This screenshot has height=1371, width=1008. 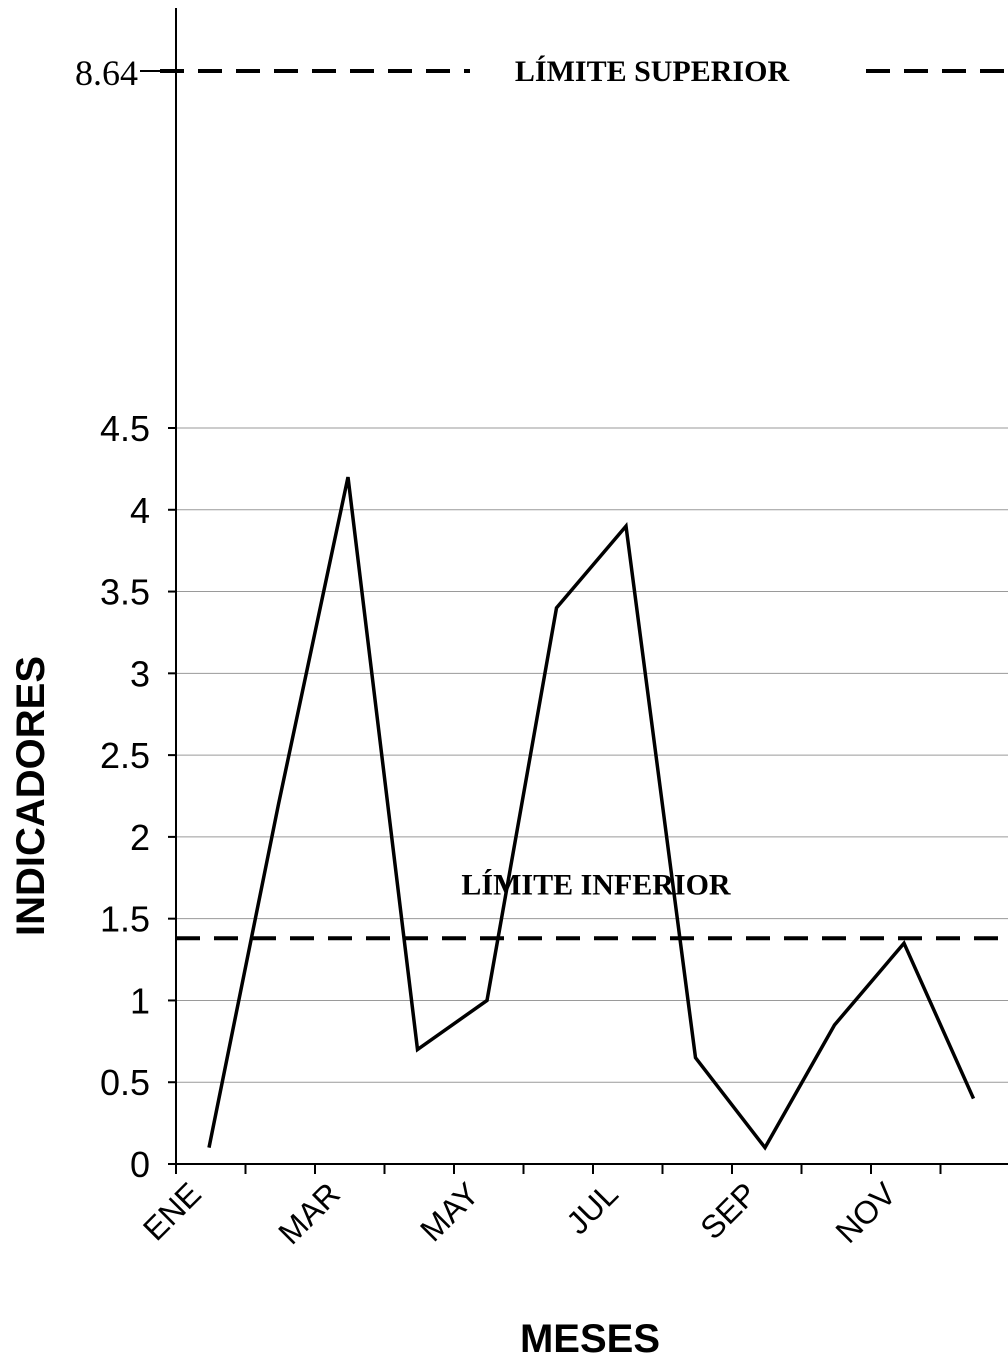 What do you see at coordinates (125, 919) in the screenshot?
I see `y-tick-label: 1.5` at bounding box center [125, 919].